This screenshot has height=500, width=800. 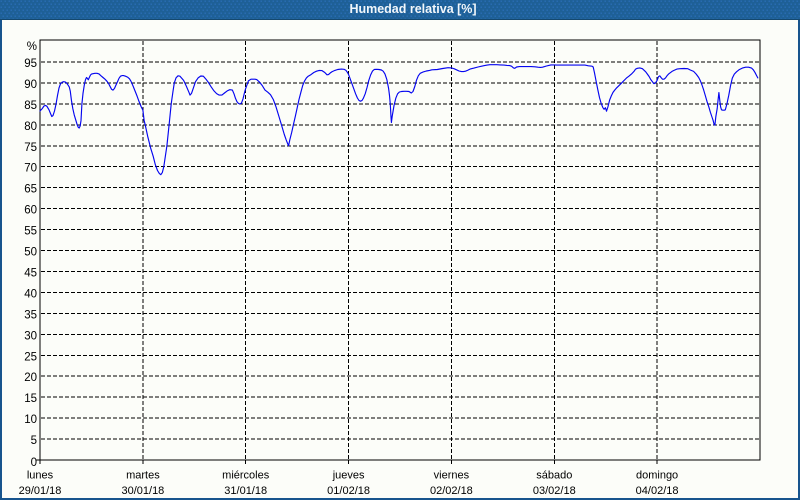 What do you see at coordinates (30, 169) in the screenshot?
I see `svg-text: 70` at bounding box center [30, 169].